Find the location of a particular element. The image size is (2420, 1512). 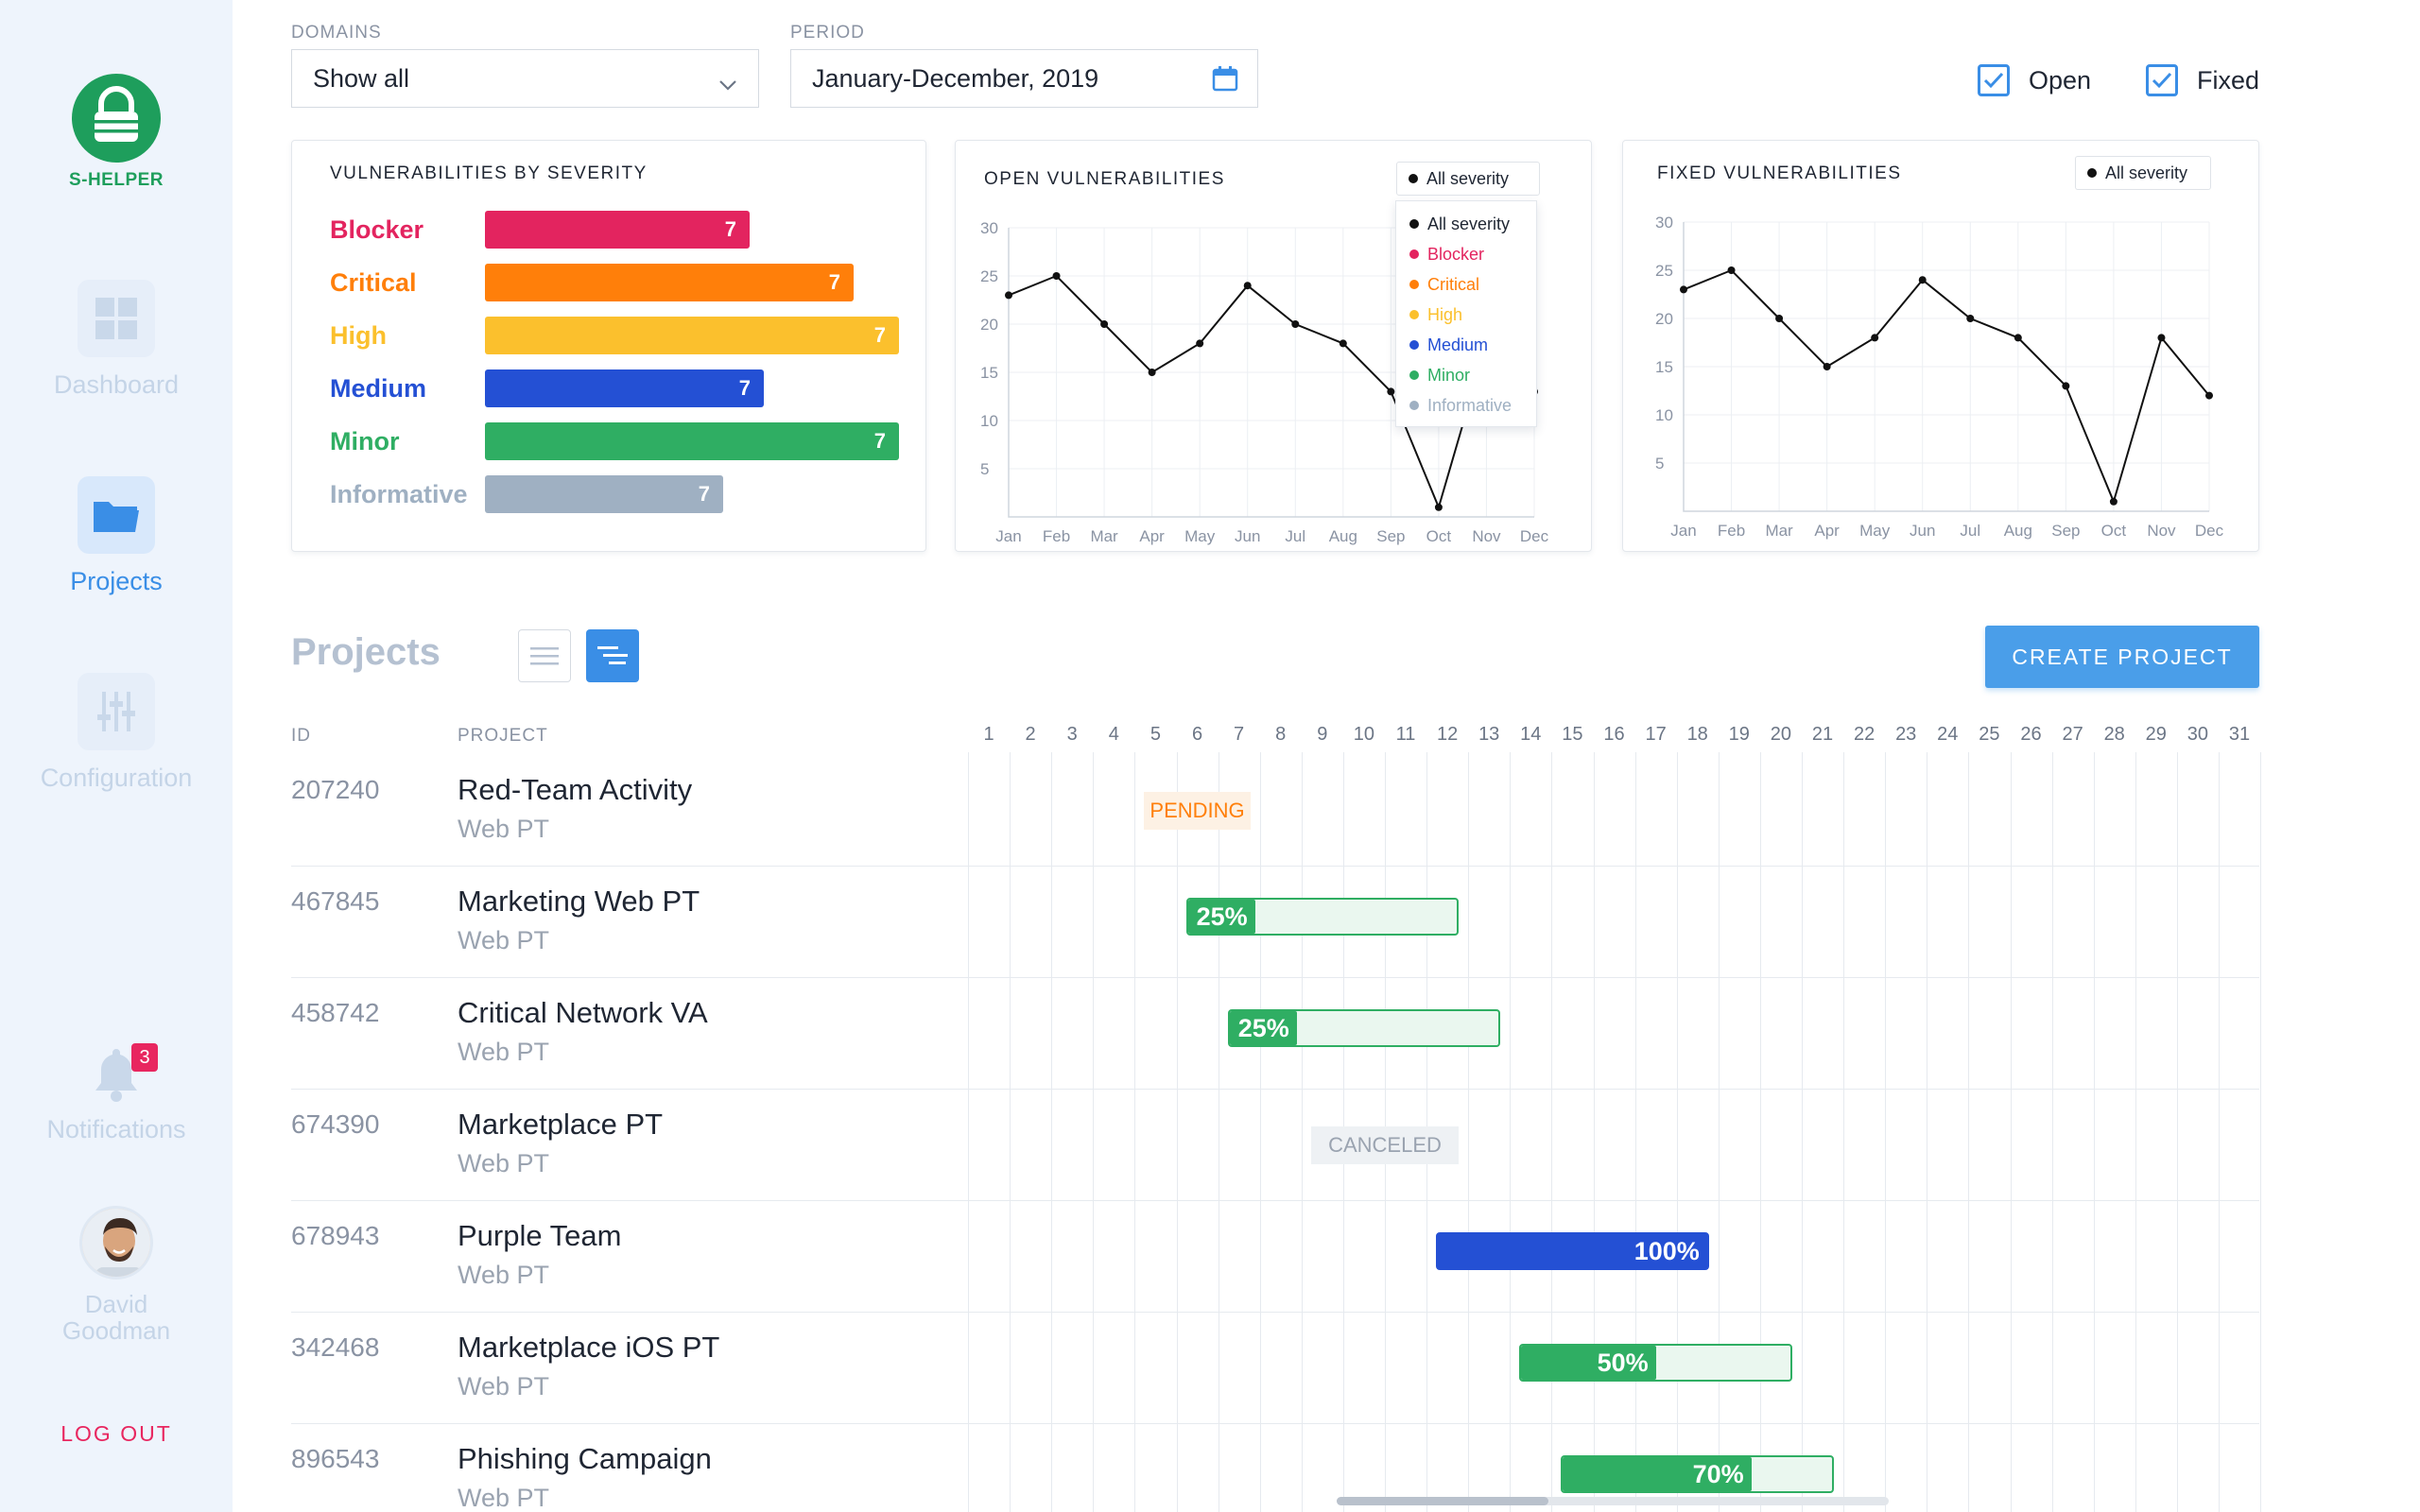

status-badge: PENDING is located at coordinates (1197, 811).